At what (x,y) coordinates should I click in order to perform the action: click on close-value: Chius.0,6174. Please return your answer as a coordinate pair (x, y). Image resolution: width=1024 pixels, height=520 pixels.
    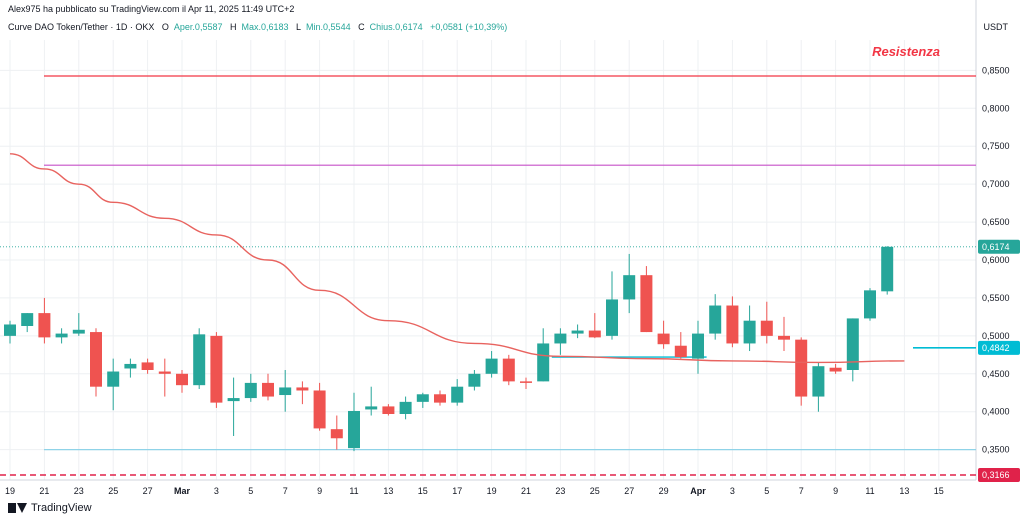
    Looking at the image, I should click on (396, 27).